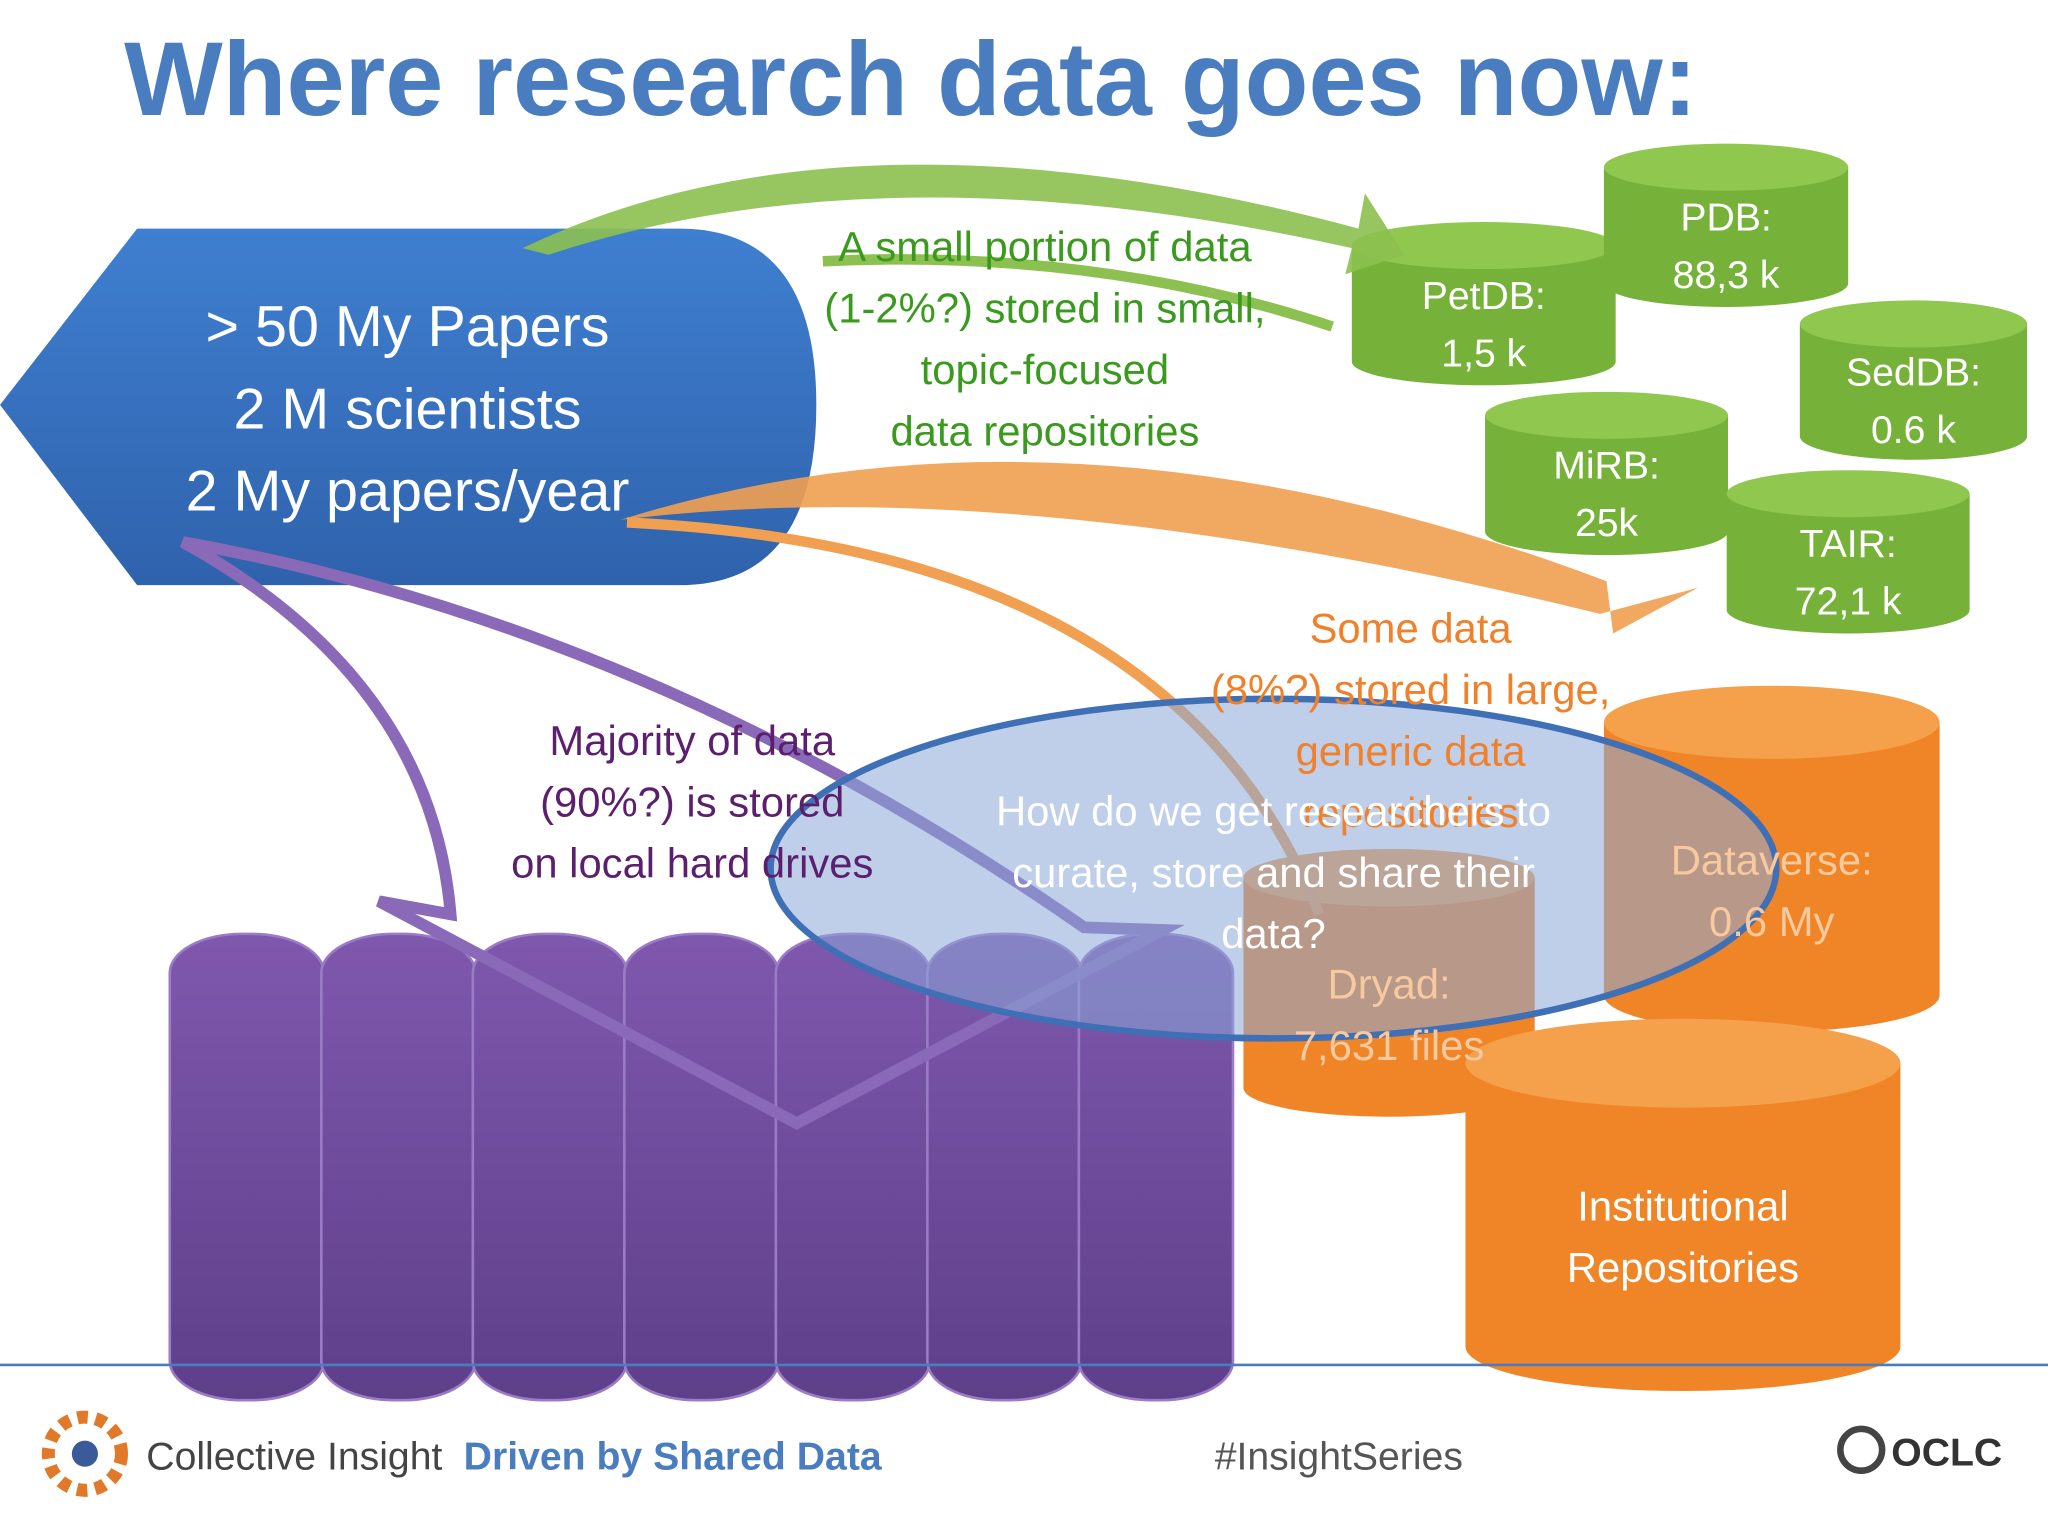  Describe the element at coordinates (1484, 296) in the screenshot. I see `repo-name: PetDB:` at that location.